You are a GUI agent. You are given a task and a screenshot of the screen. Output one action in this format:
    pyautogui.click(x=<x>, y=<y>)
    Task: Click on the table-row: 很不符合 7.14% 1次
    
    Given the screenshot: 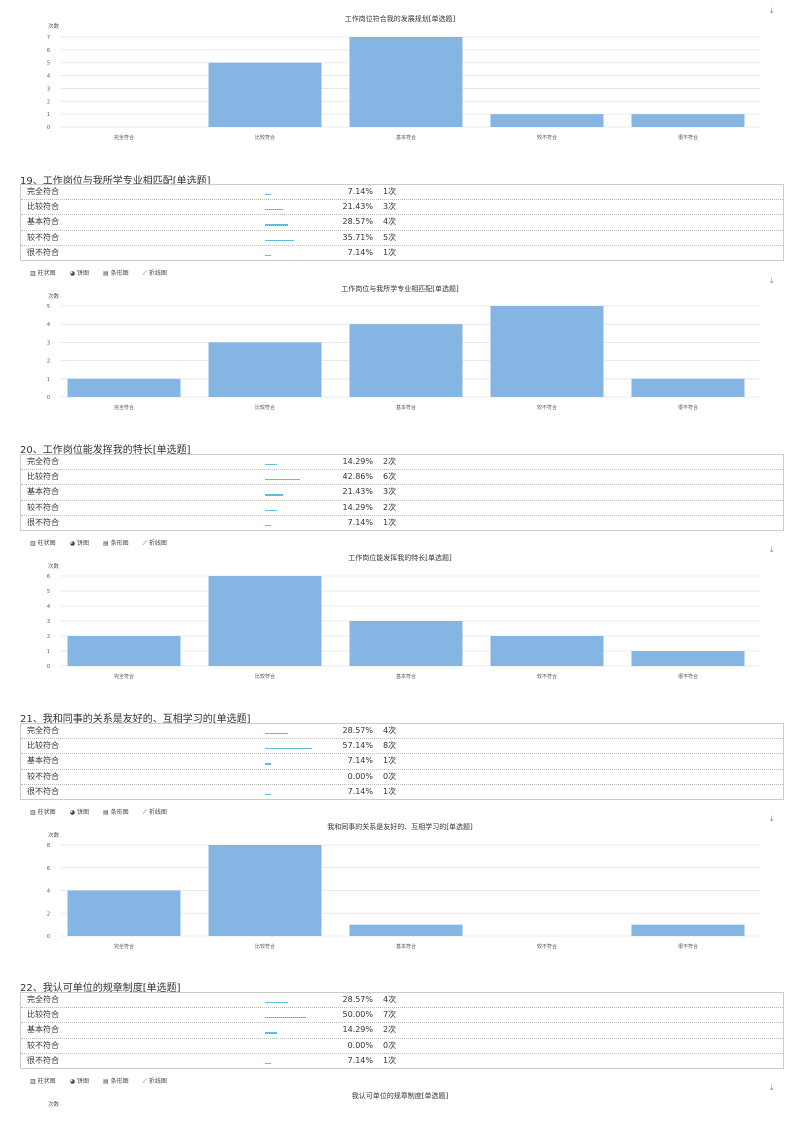 What is the action you would take?
    pyautogui.click(x=402, y=523)
    